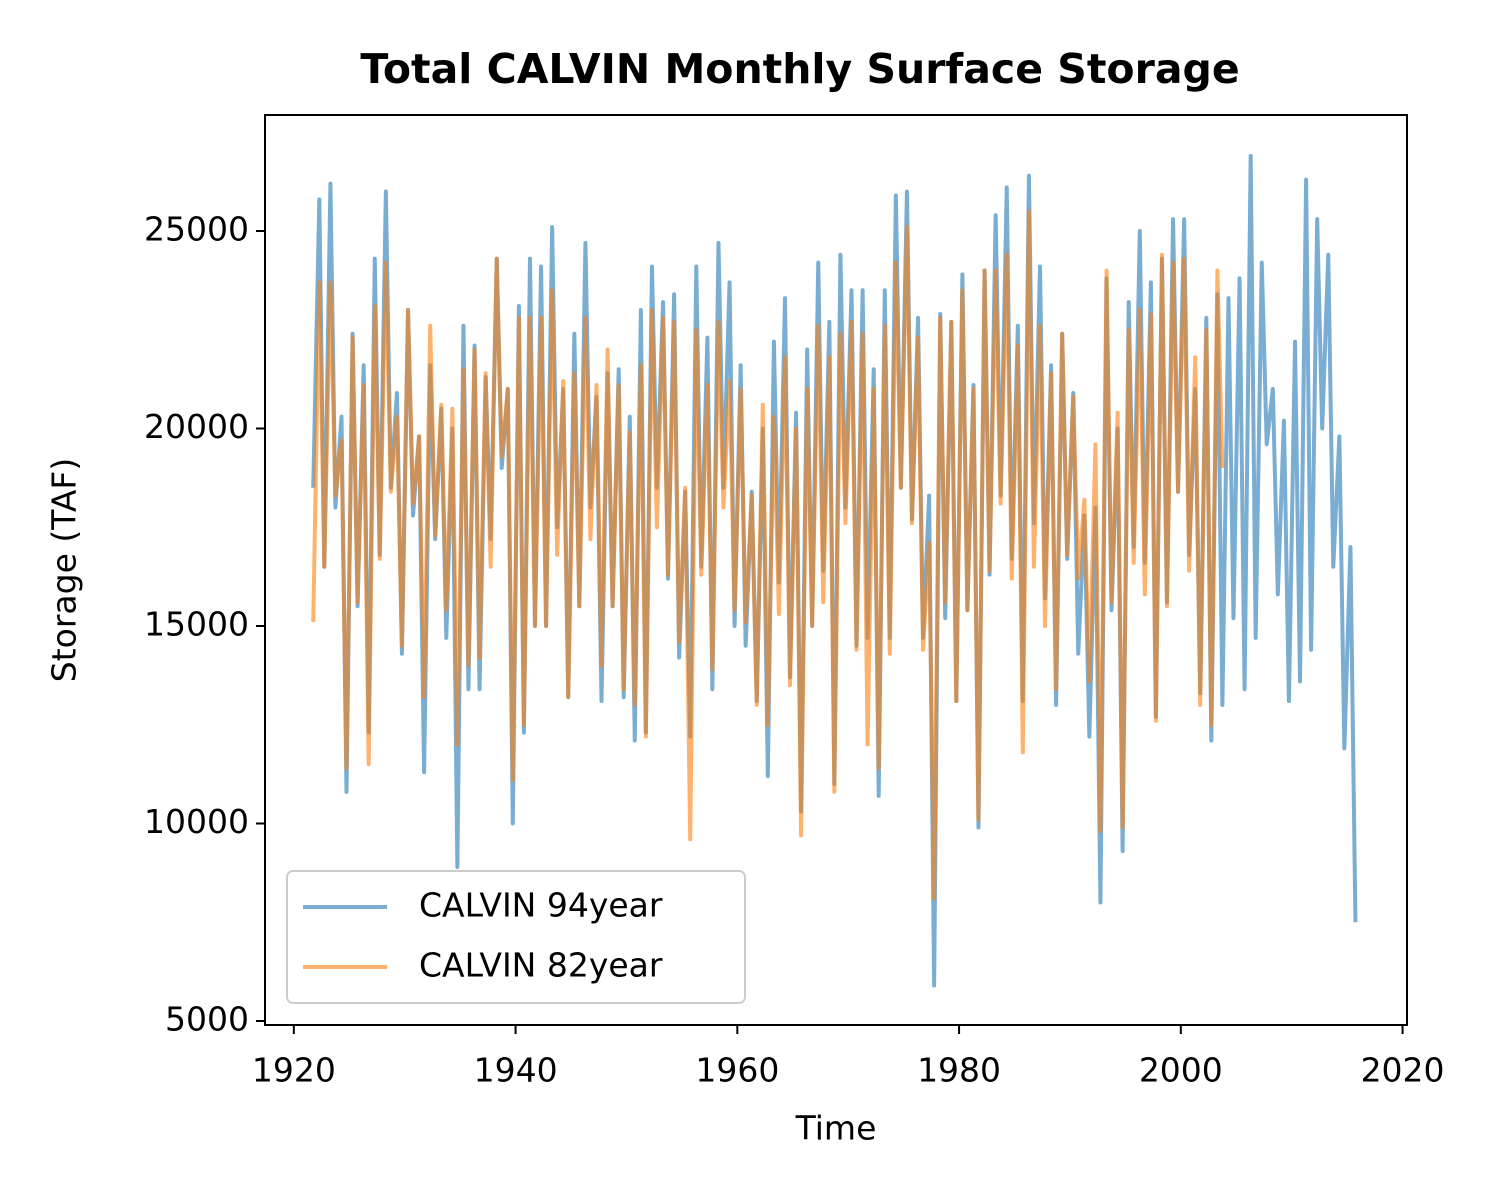 This screenshot has height=1204, width=1500. Describe the element at coordinates (737, 1070) in the screenshot. I see `x-tick-label: 1960` at that location.